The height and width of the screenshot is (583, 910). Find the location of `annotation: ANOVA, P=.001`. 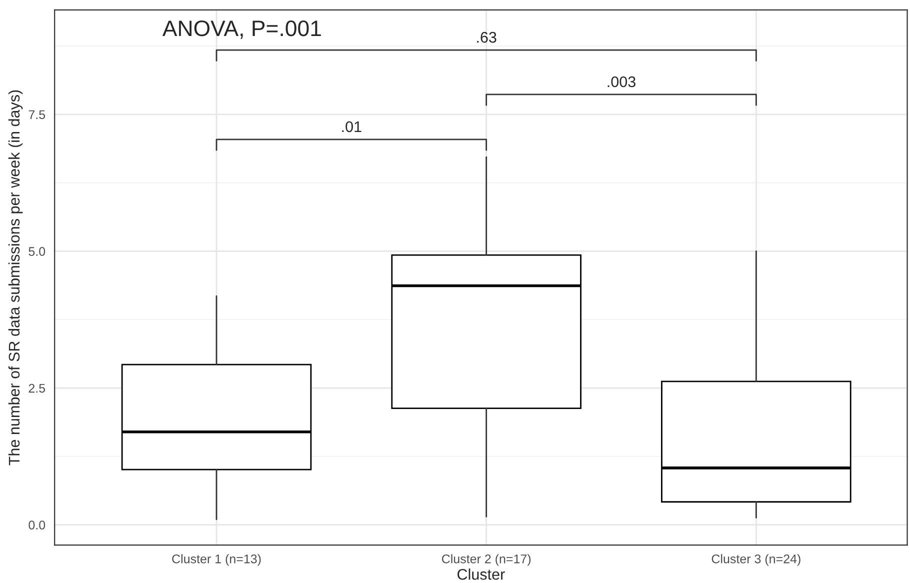

annotation: ANOVA, P=.001 is located at coordinates (241, 29).